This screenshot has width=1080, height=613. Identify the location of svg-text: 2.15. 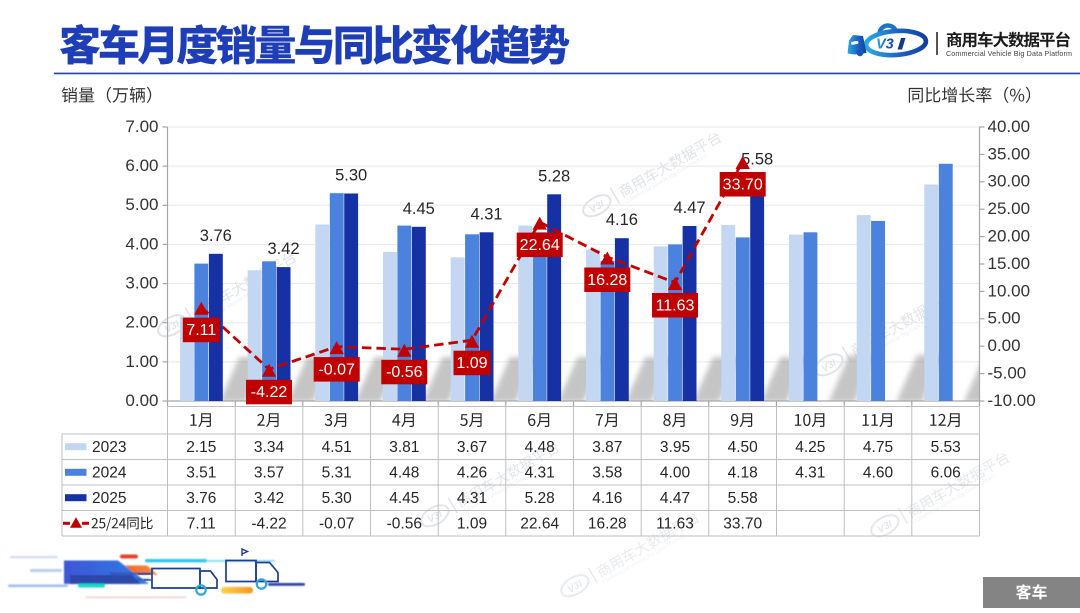
(201, 447).